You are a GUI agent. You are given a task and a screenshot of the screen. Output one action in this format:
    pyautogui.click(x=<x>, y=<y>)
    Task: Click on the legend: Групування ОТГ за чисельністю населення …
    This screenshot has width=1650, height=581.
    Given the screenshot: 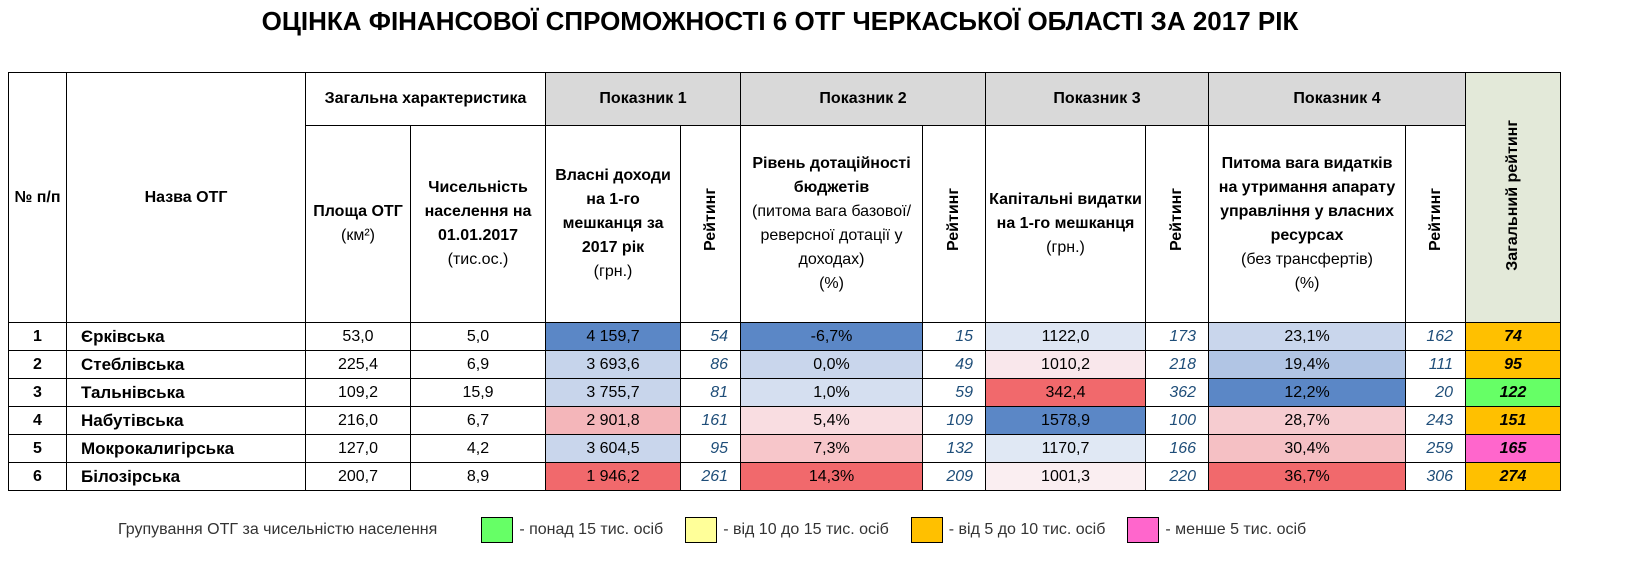 What is the action you would take?
    pyautogui.click(x=723, y=530)
    